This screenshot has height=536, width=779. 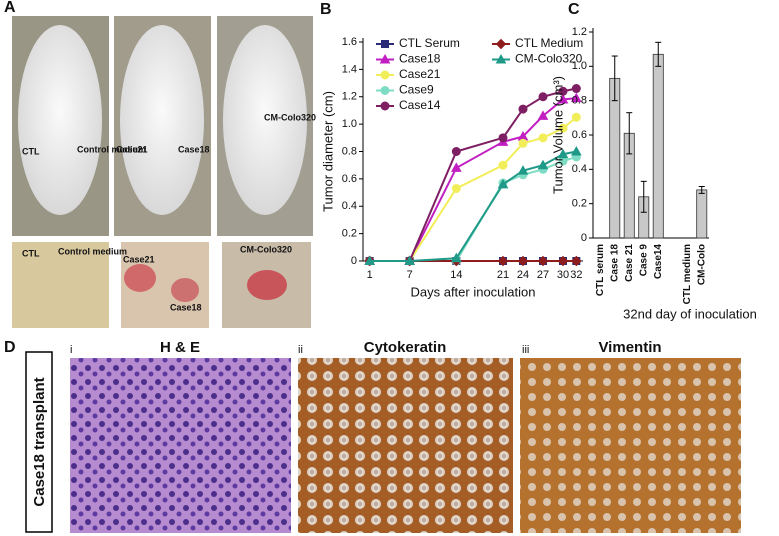 I want to click on x-tick-label: 21, so click(x=503, y=275).